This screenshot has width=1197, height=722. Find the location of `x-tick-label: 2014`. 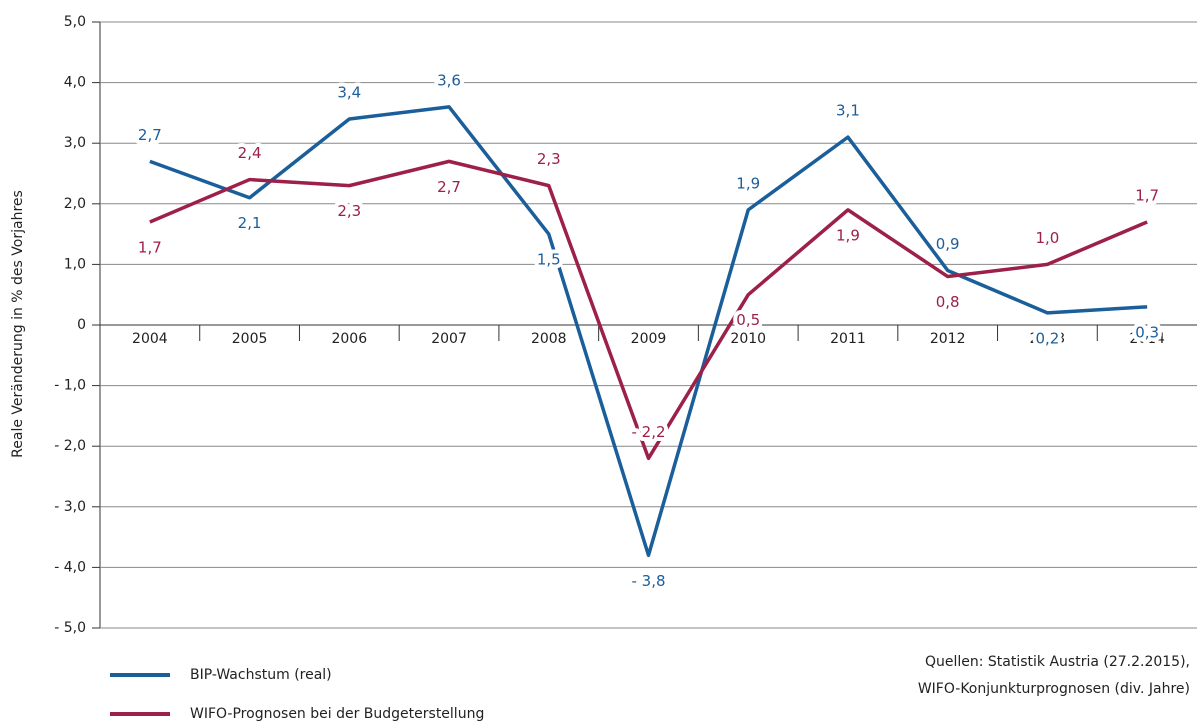

x-tick-label: 2014 is located at coordinates (1147, 339).